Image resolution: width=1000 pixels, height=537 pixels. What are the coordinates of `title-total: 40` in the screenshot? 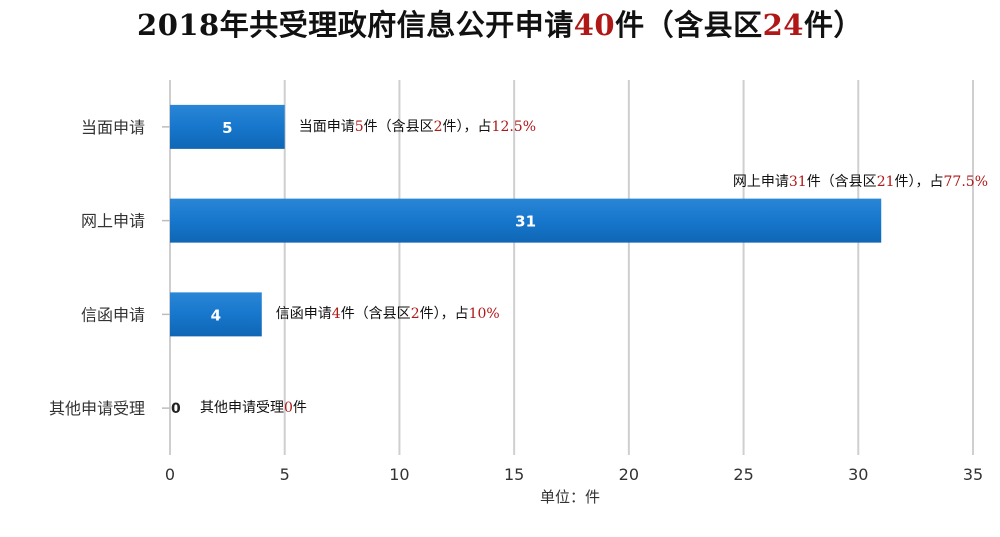 It's located at (594, 25).